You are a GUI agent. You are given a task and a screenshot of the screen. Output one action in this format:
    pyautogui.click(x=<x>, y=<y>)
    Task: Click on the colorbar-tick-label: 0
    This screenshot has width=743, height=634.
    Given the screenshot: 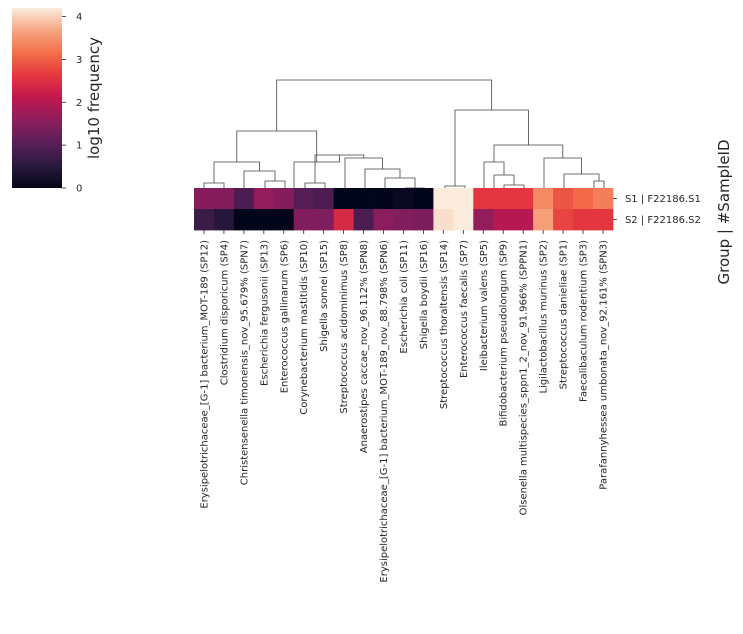 What is the action you would take?
    pyautogui.click(x=79, y=189)
    